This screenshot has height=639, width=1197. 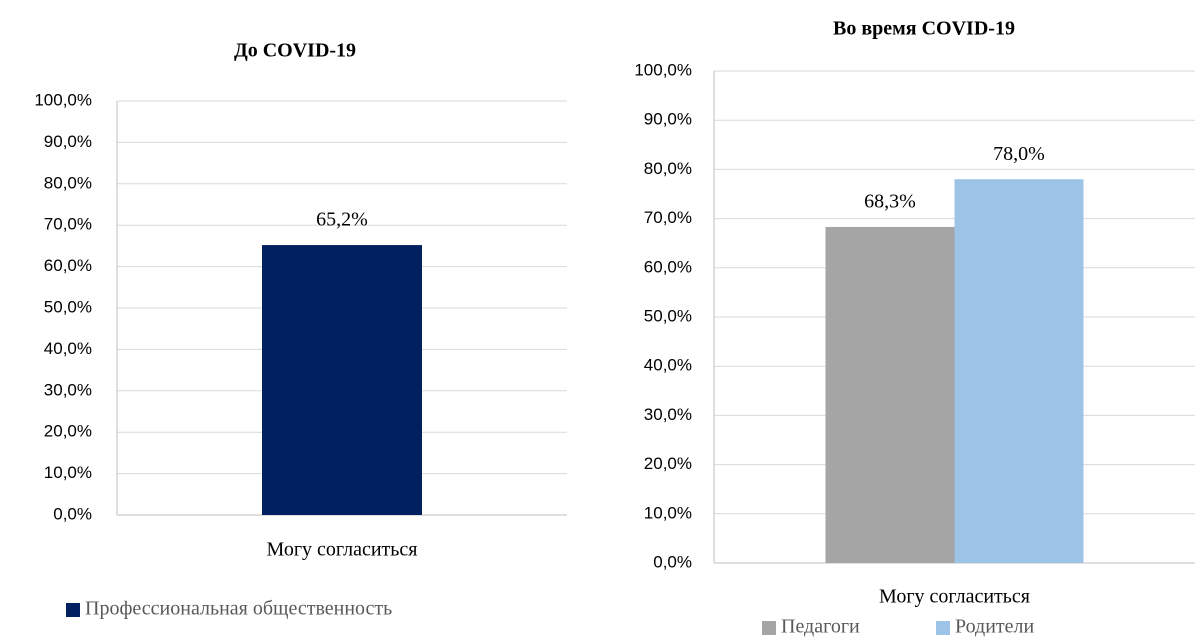 What do you see at coordinates (890, 202) in the screenshot?
I see `data-label: 68,3%` at bounding box center [890, 202].